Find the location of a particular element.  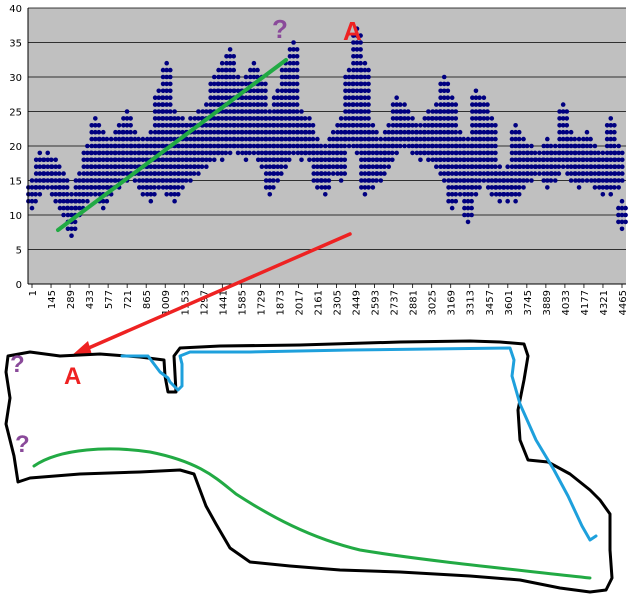

x-tick-label: 2881 is located at coordinates (414, 302).